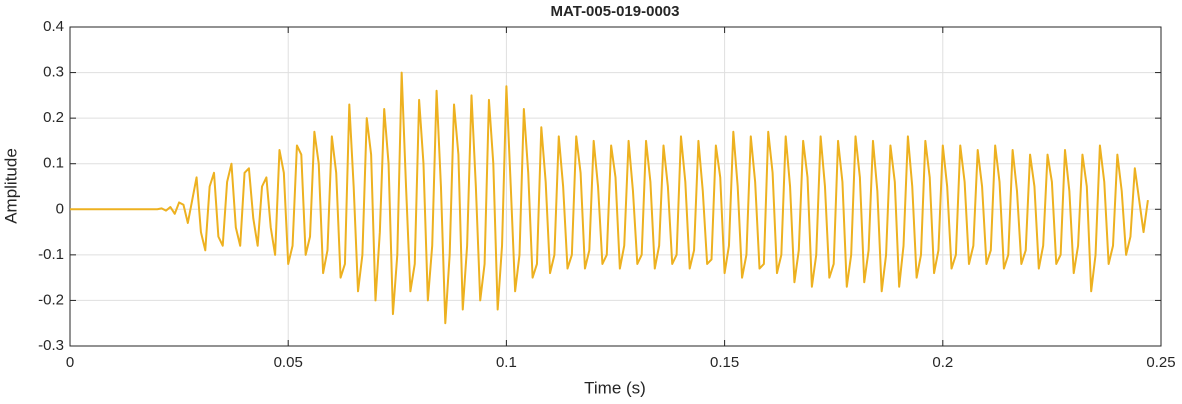 This screenshot has height=404, width=1182. Describe the element at coordinates (51, 299) in the screenshot. I see `y-tick-label: -0.2` at that location.